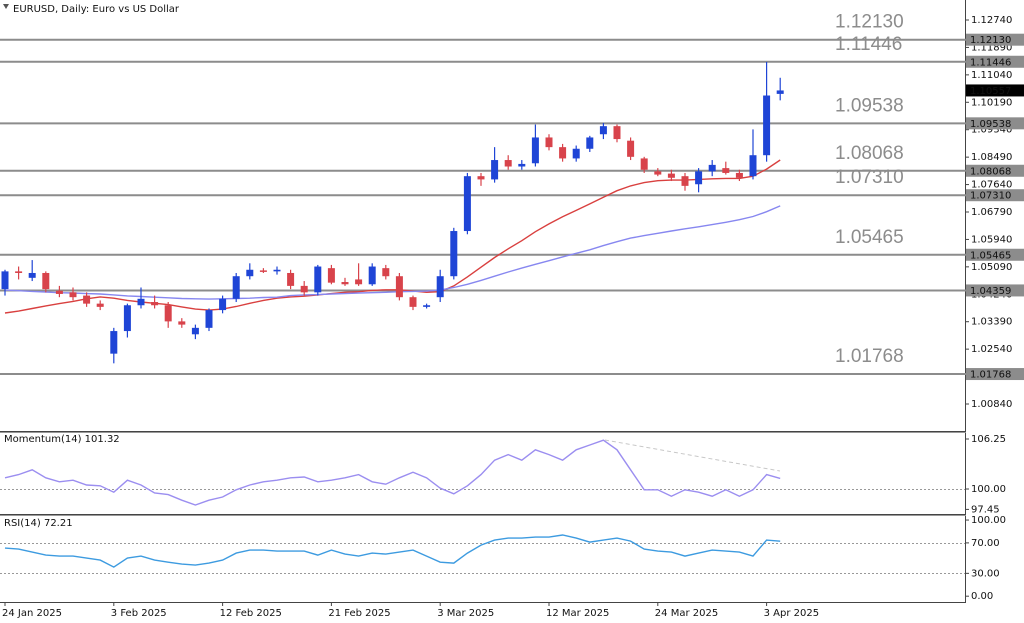 The width and height of the screenshot is (1024, 623). What do you see at coordinates (991, 212) in the screenshot?
I see `y-tick-label: 1.06790` at bounding box center [991, 212].